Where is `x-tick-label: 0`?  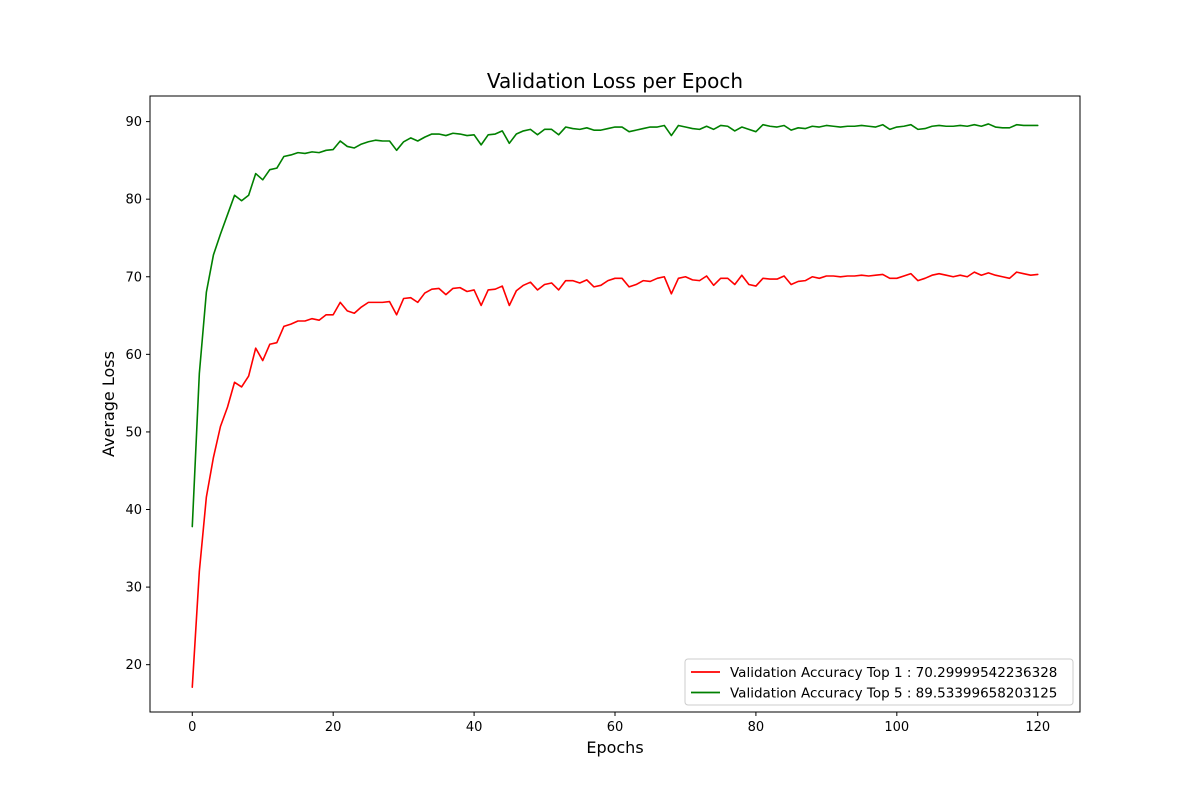 x-tick-label: 0 is located at coordinates (192, 727).